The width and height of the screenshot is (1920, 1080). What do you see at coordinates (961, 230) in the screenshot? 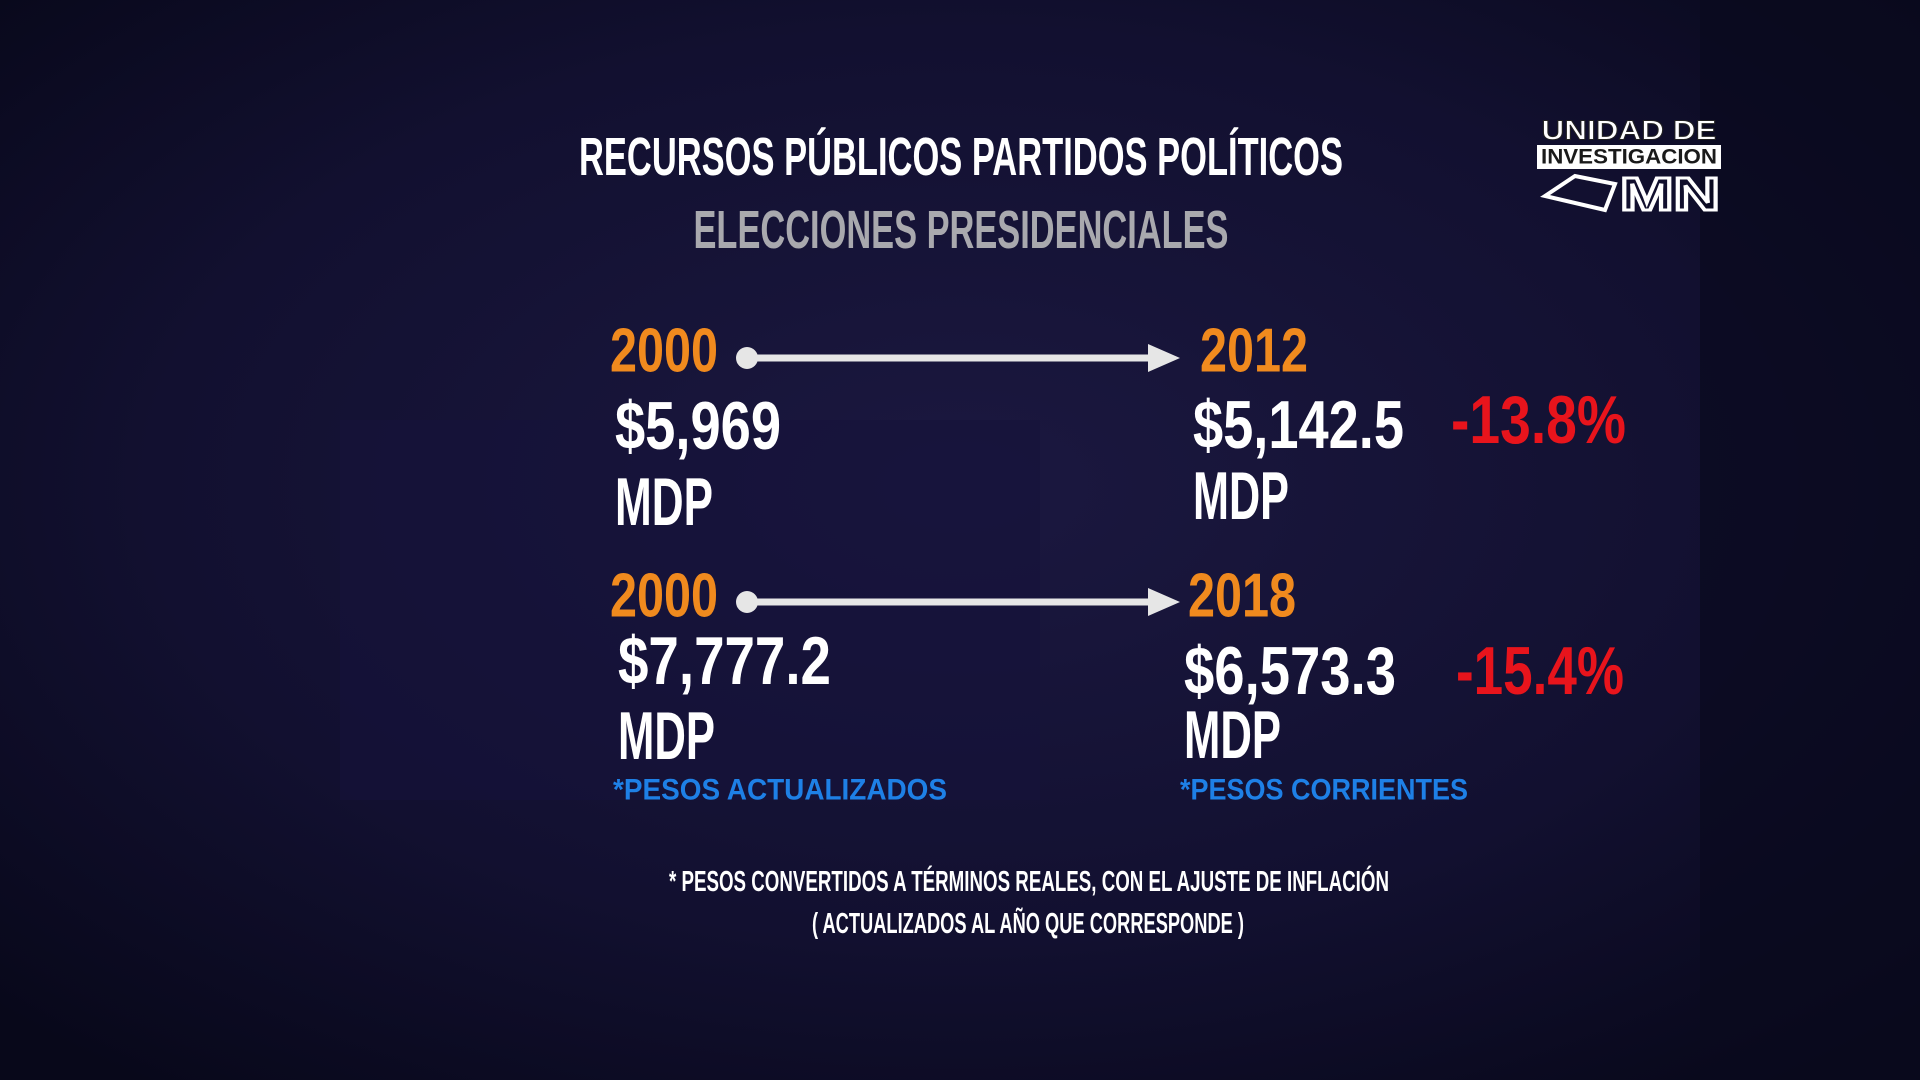
I see `subtitle: ELECCIONES PRESIDENCIALES` at bounding box center [961, 230].